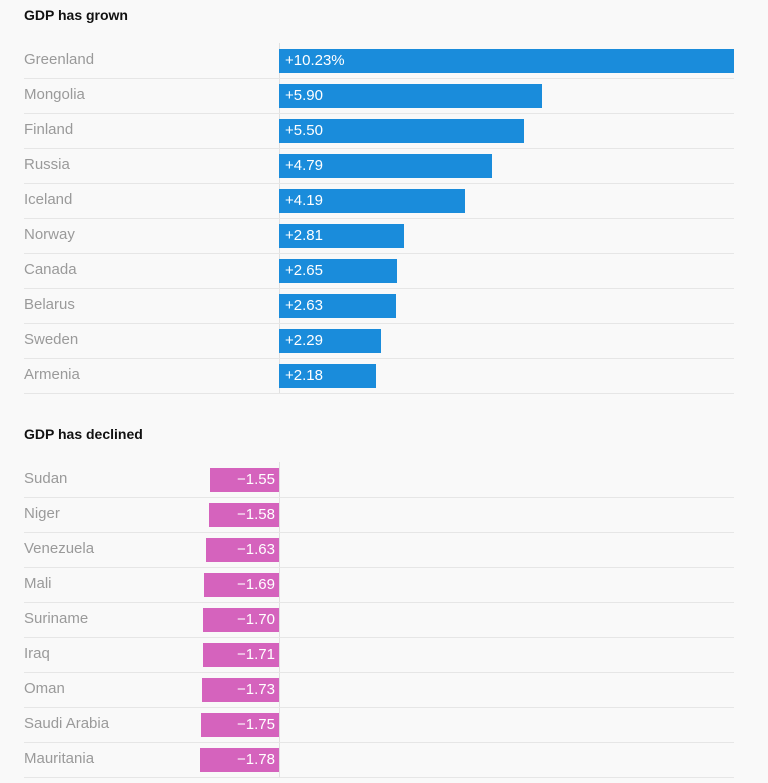  Describe the element at coordinates (240, 655) in the screenshot. I see `bar: −1.71` at that location.